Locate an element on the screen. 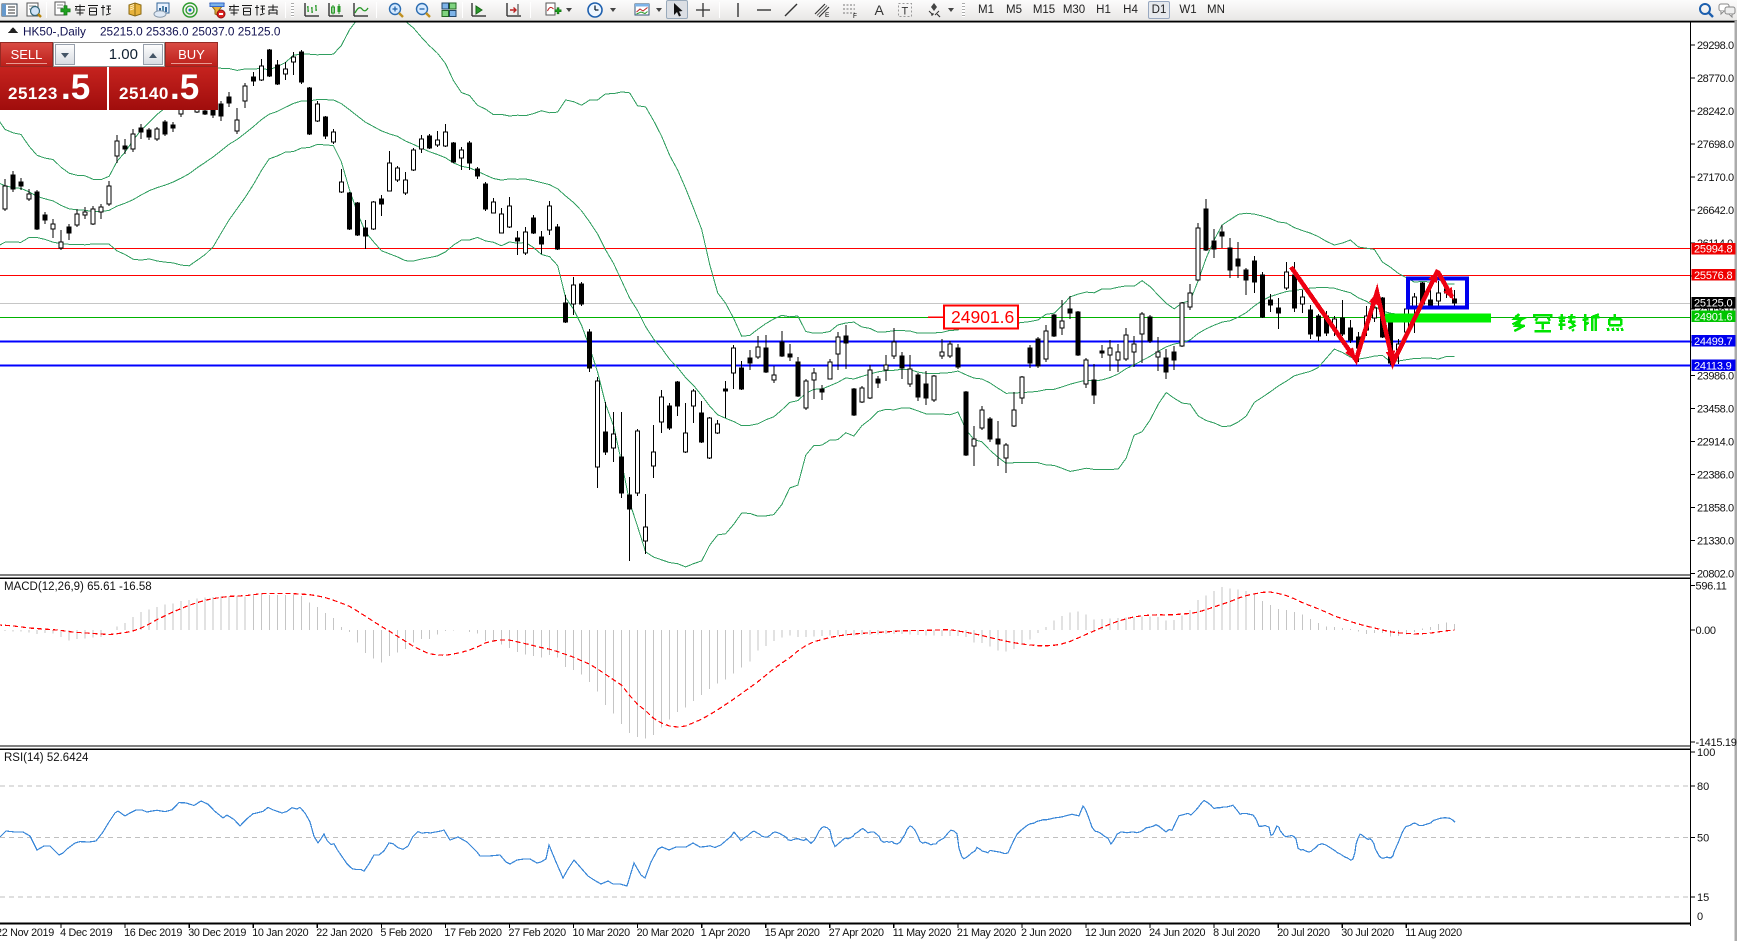 This screenshot has height=941, width=1737. svg-text: 10 Jan 2020 is located at coordinates (280, 933).